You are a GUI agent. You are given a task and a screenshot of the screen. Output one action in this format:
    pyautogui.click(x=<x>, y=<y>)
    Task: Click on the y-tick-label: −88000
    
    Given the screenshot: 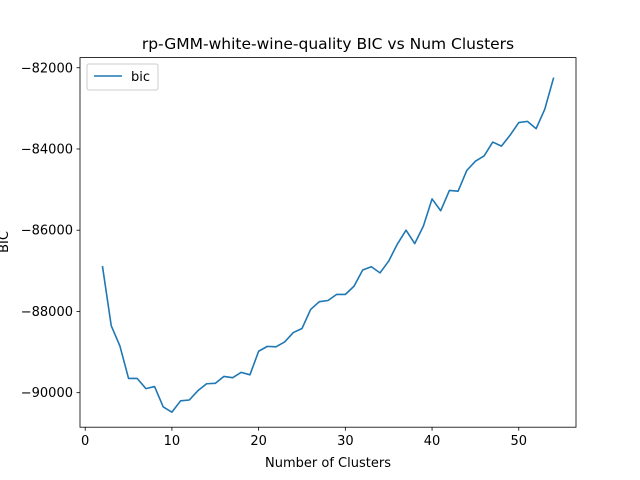 What is the action you would take?
    pyautogui.click(x=47, y=312)
    